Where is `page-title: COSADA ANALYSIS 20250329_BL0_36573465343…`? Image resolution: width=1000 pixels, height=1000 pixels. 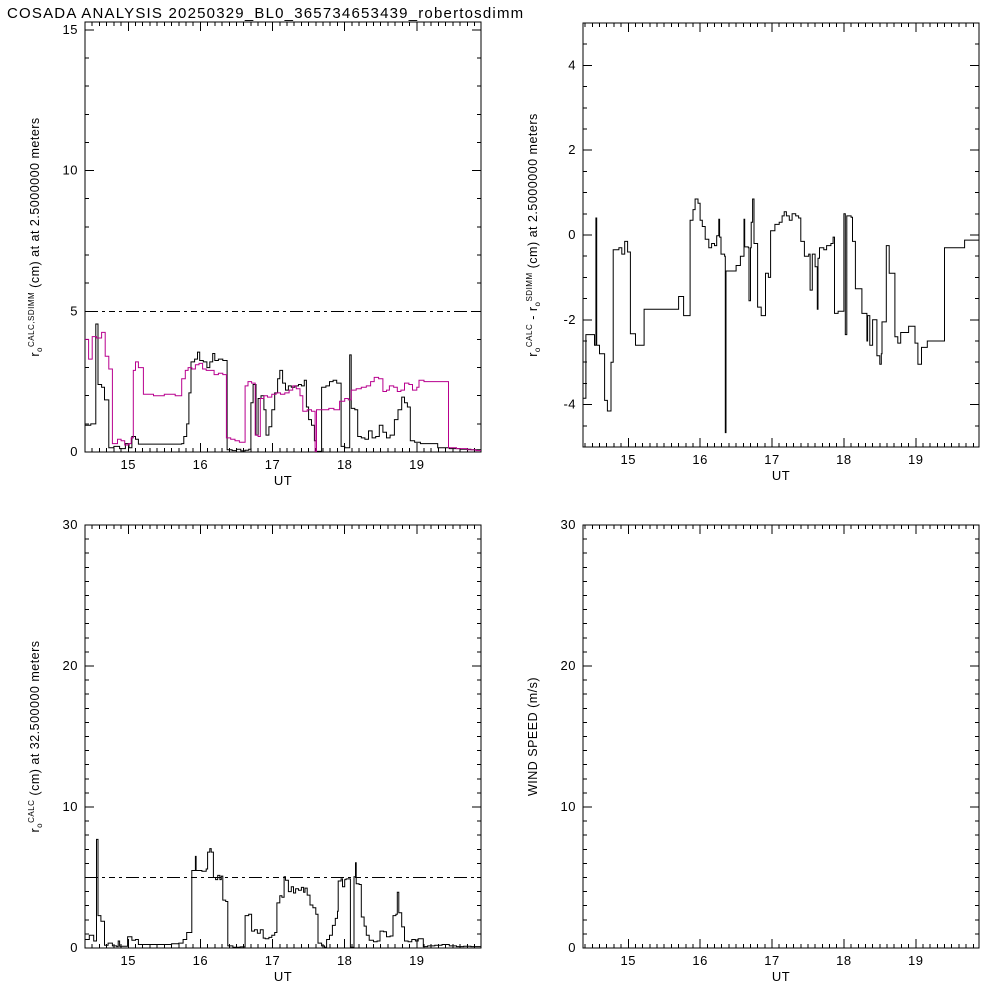 page-title: COSADA ANALYSIS 20250329_BL0_36573465343… is located at coordinates (266, 13).